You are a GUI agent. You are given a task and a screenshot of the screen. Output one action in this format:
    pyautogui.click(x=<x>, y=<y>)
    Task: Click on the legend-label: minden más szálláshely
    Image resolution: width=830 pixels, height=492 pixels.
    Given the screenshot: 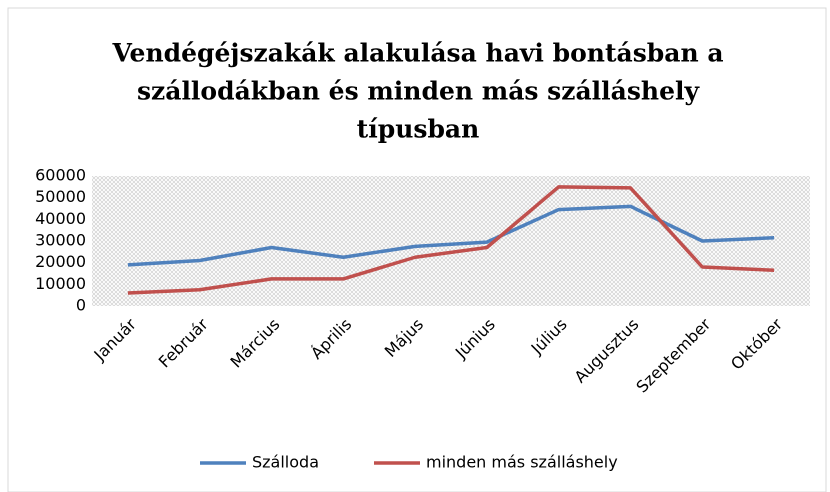 What is the action you would take?
    pyautogui.click(x=522, y=462)
    